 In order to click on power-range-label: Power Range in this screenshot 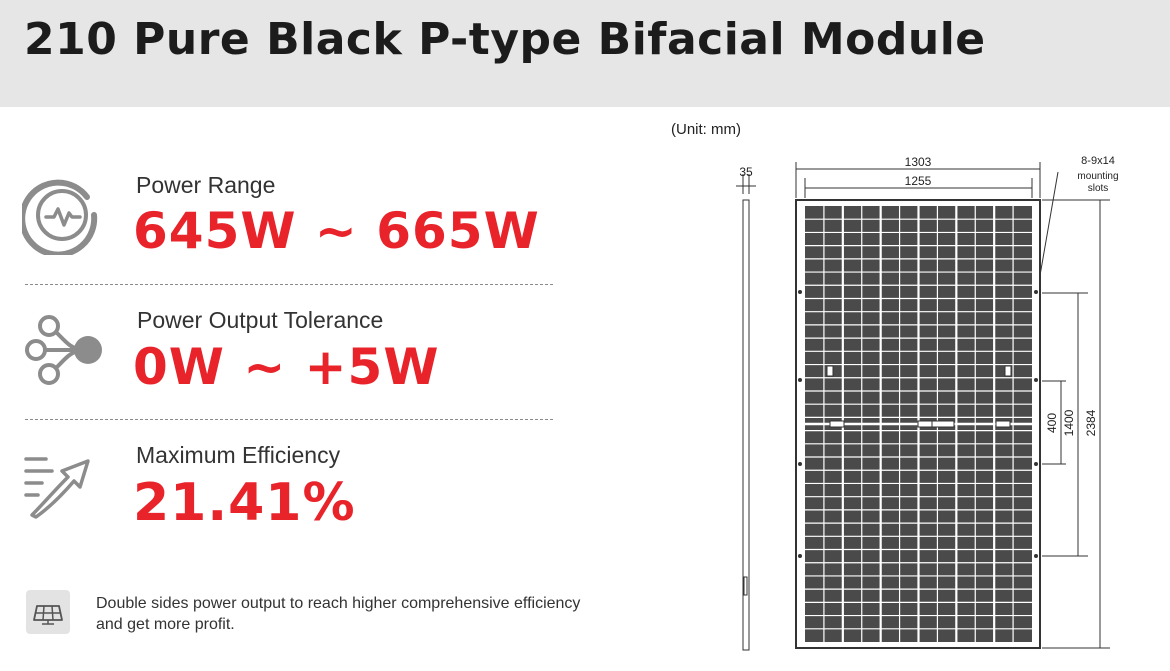, I will do `click(206, 185)`.